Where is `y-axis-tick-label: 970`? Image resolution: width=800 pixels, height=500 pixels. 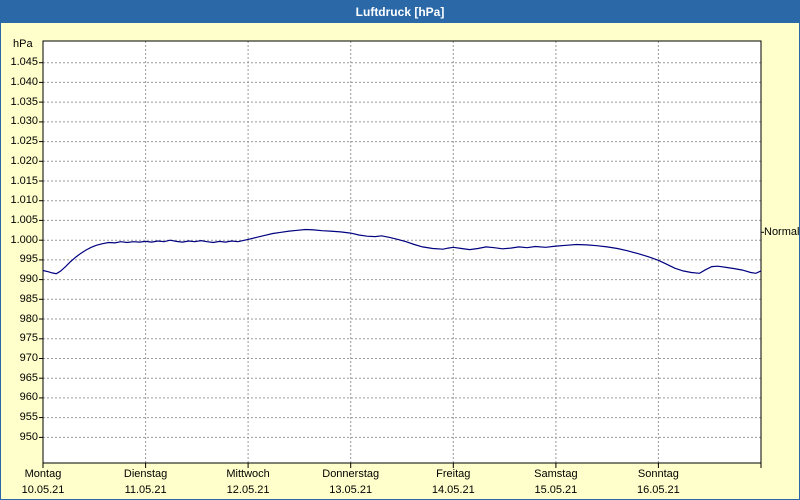 y-axis-tick-label: 970 is located at coordinates (28, 358).